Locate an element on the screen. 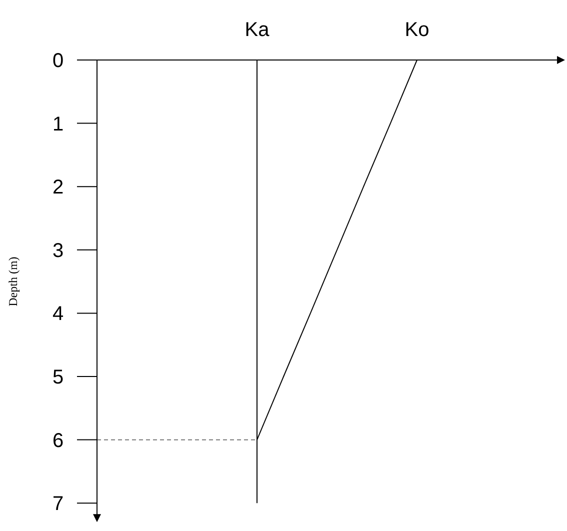 The height and width of the screenshot is (531, 567). y-tick-label: 3 is located at coordinates (58, 251).